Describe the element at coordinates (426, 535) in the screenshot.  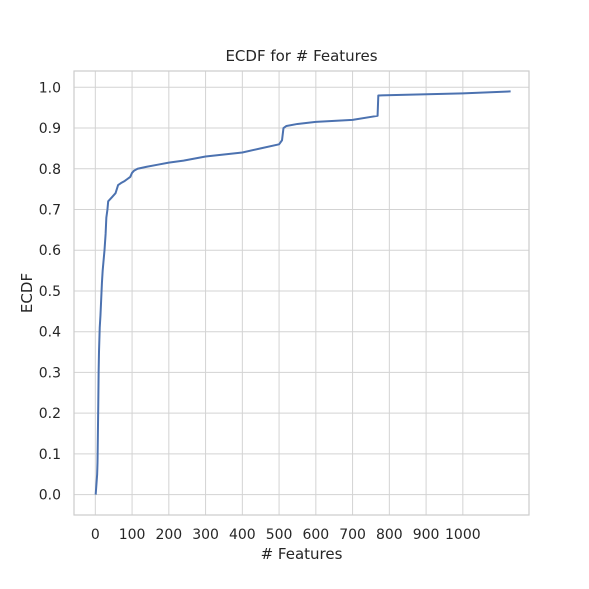
I see `x-tick-label: 900` at that location.